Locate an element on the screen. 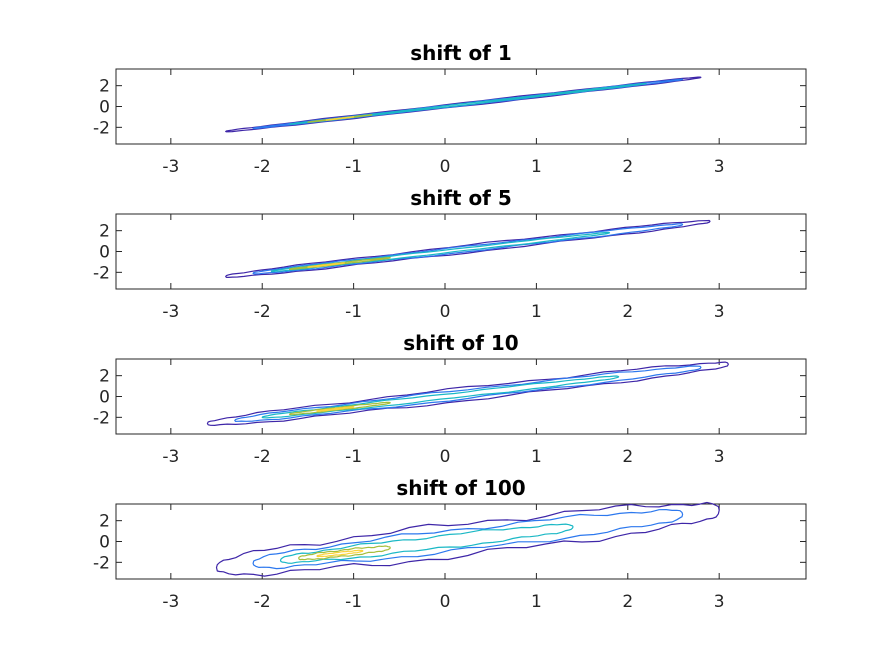 The height and width of the screenshot is (664, 891). subplot-title: shift of 10 is located at coordinates (460, 343).